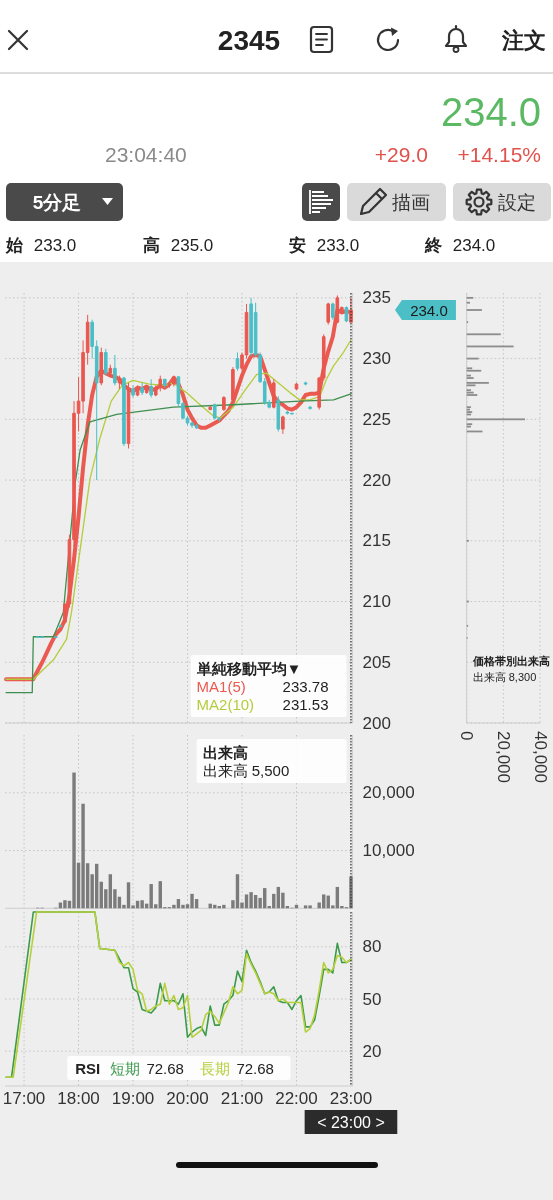  What do you see at coordinates (499, 154) in the screenshot?
I see `text: +14.15%` at bounding box center [499, 154].